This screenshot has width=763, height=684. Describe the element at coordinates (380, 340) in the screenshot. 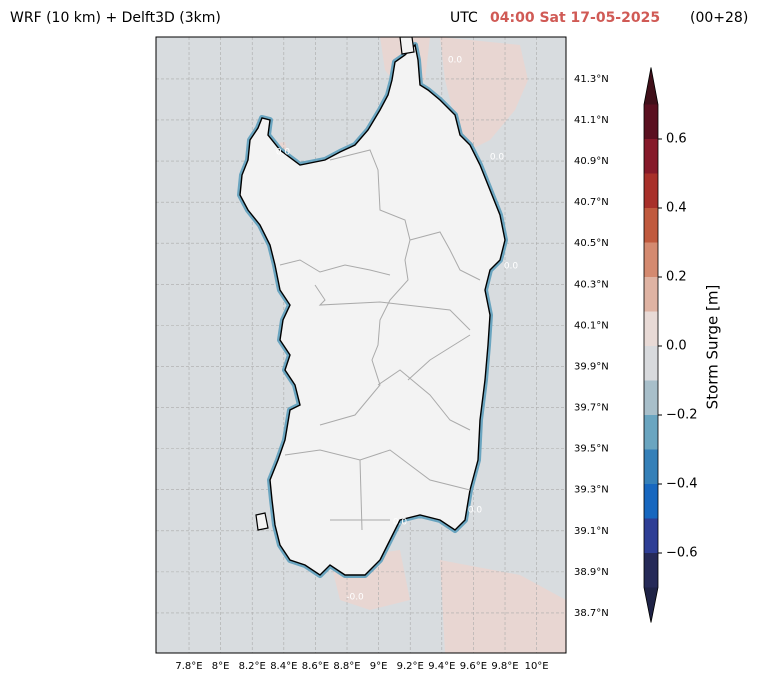

I see `province-borders` at that location.